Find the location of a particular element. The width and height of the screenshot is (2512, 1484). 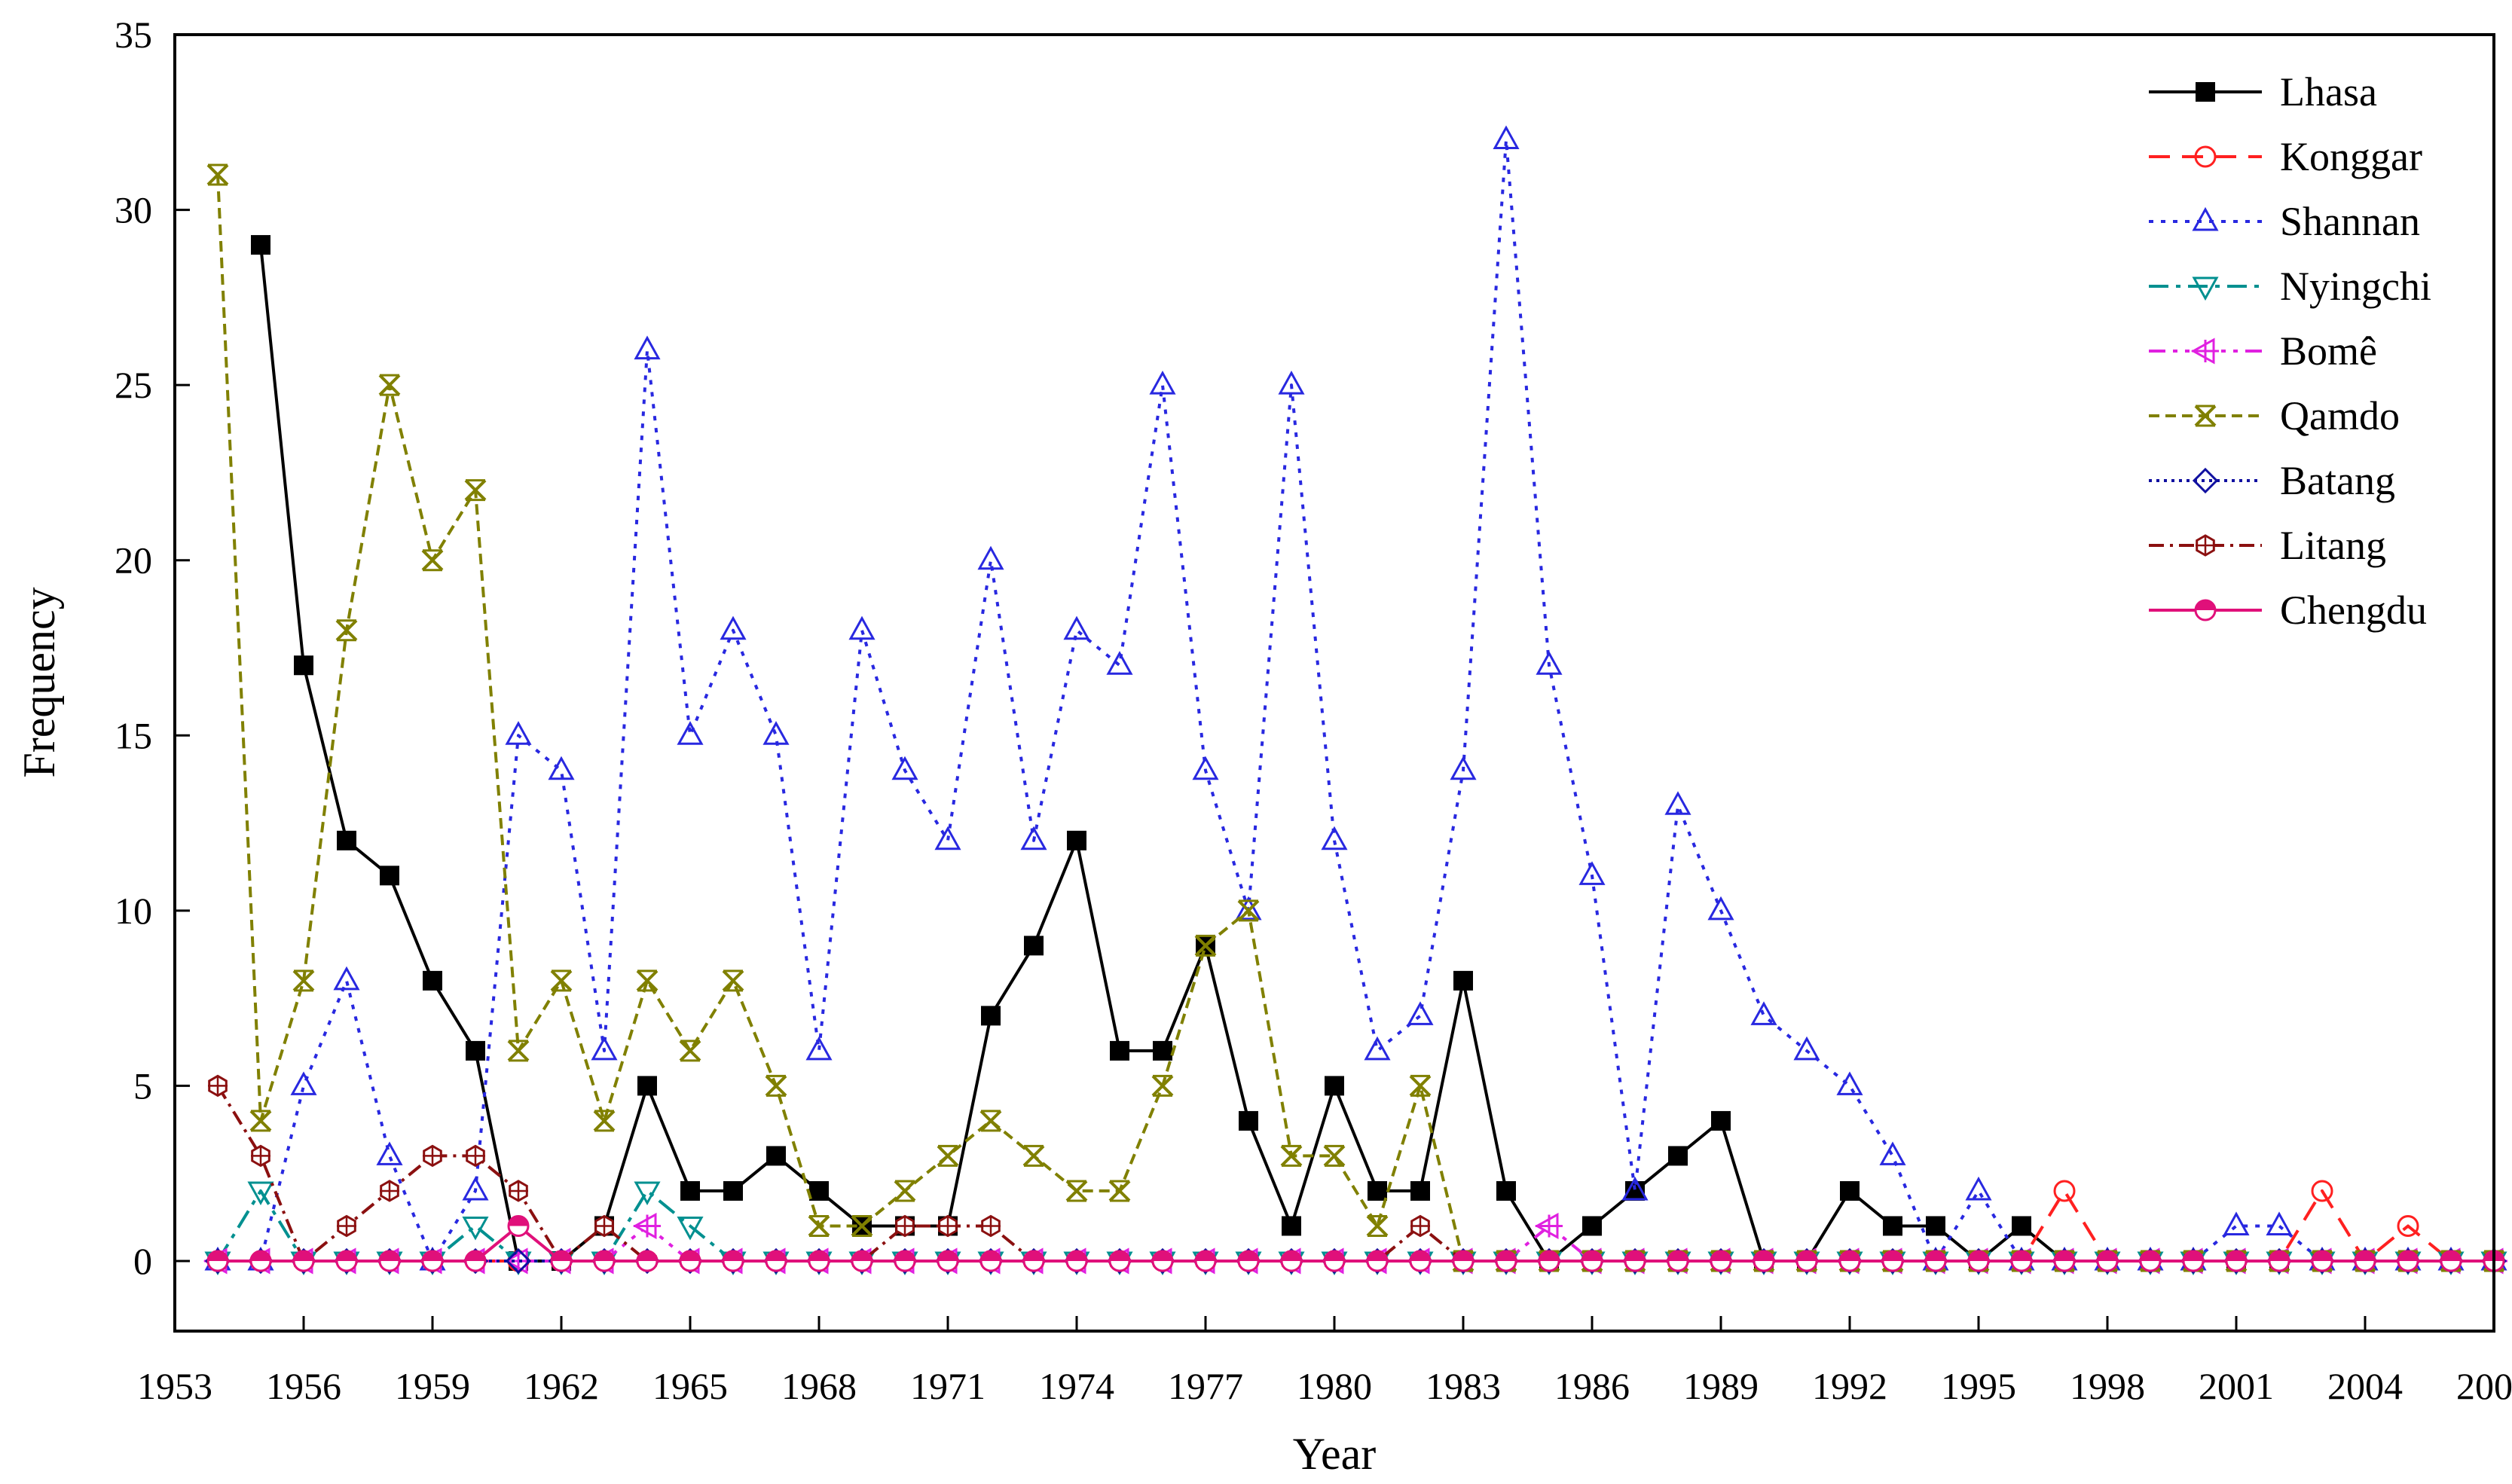

x-tick-label: 1992 is located at coordinates (1849, 1386).